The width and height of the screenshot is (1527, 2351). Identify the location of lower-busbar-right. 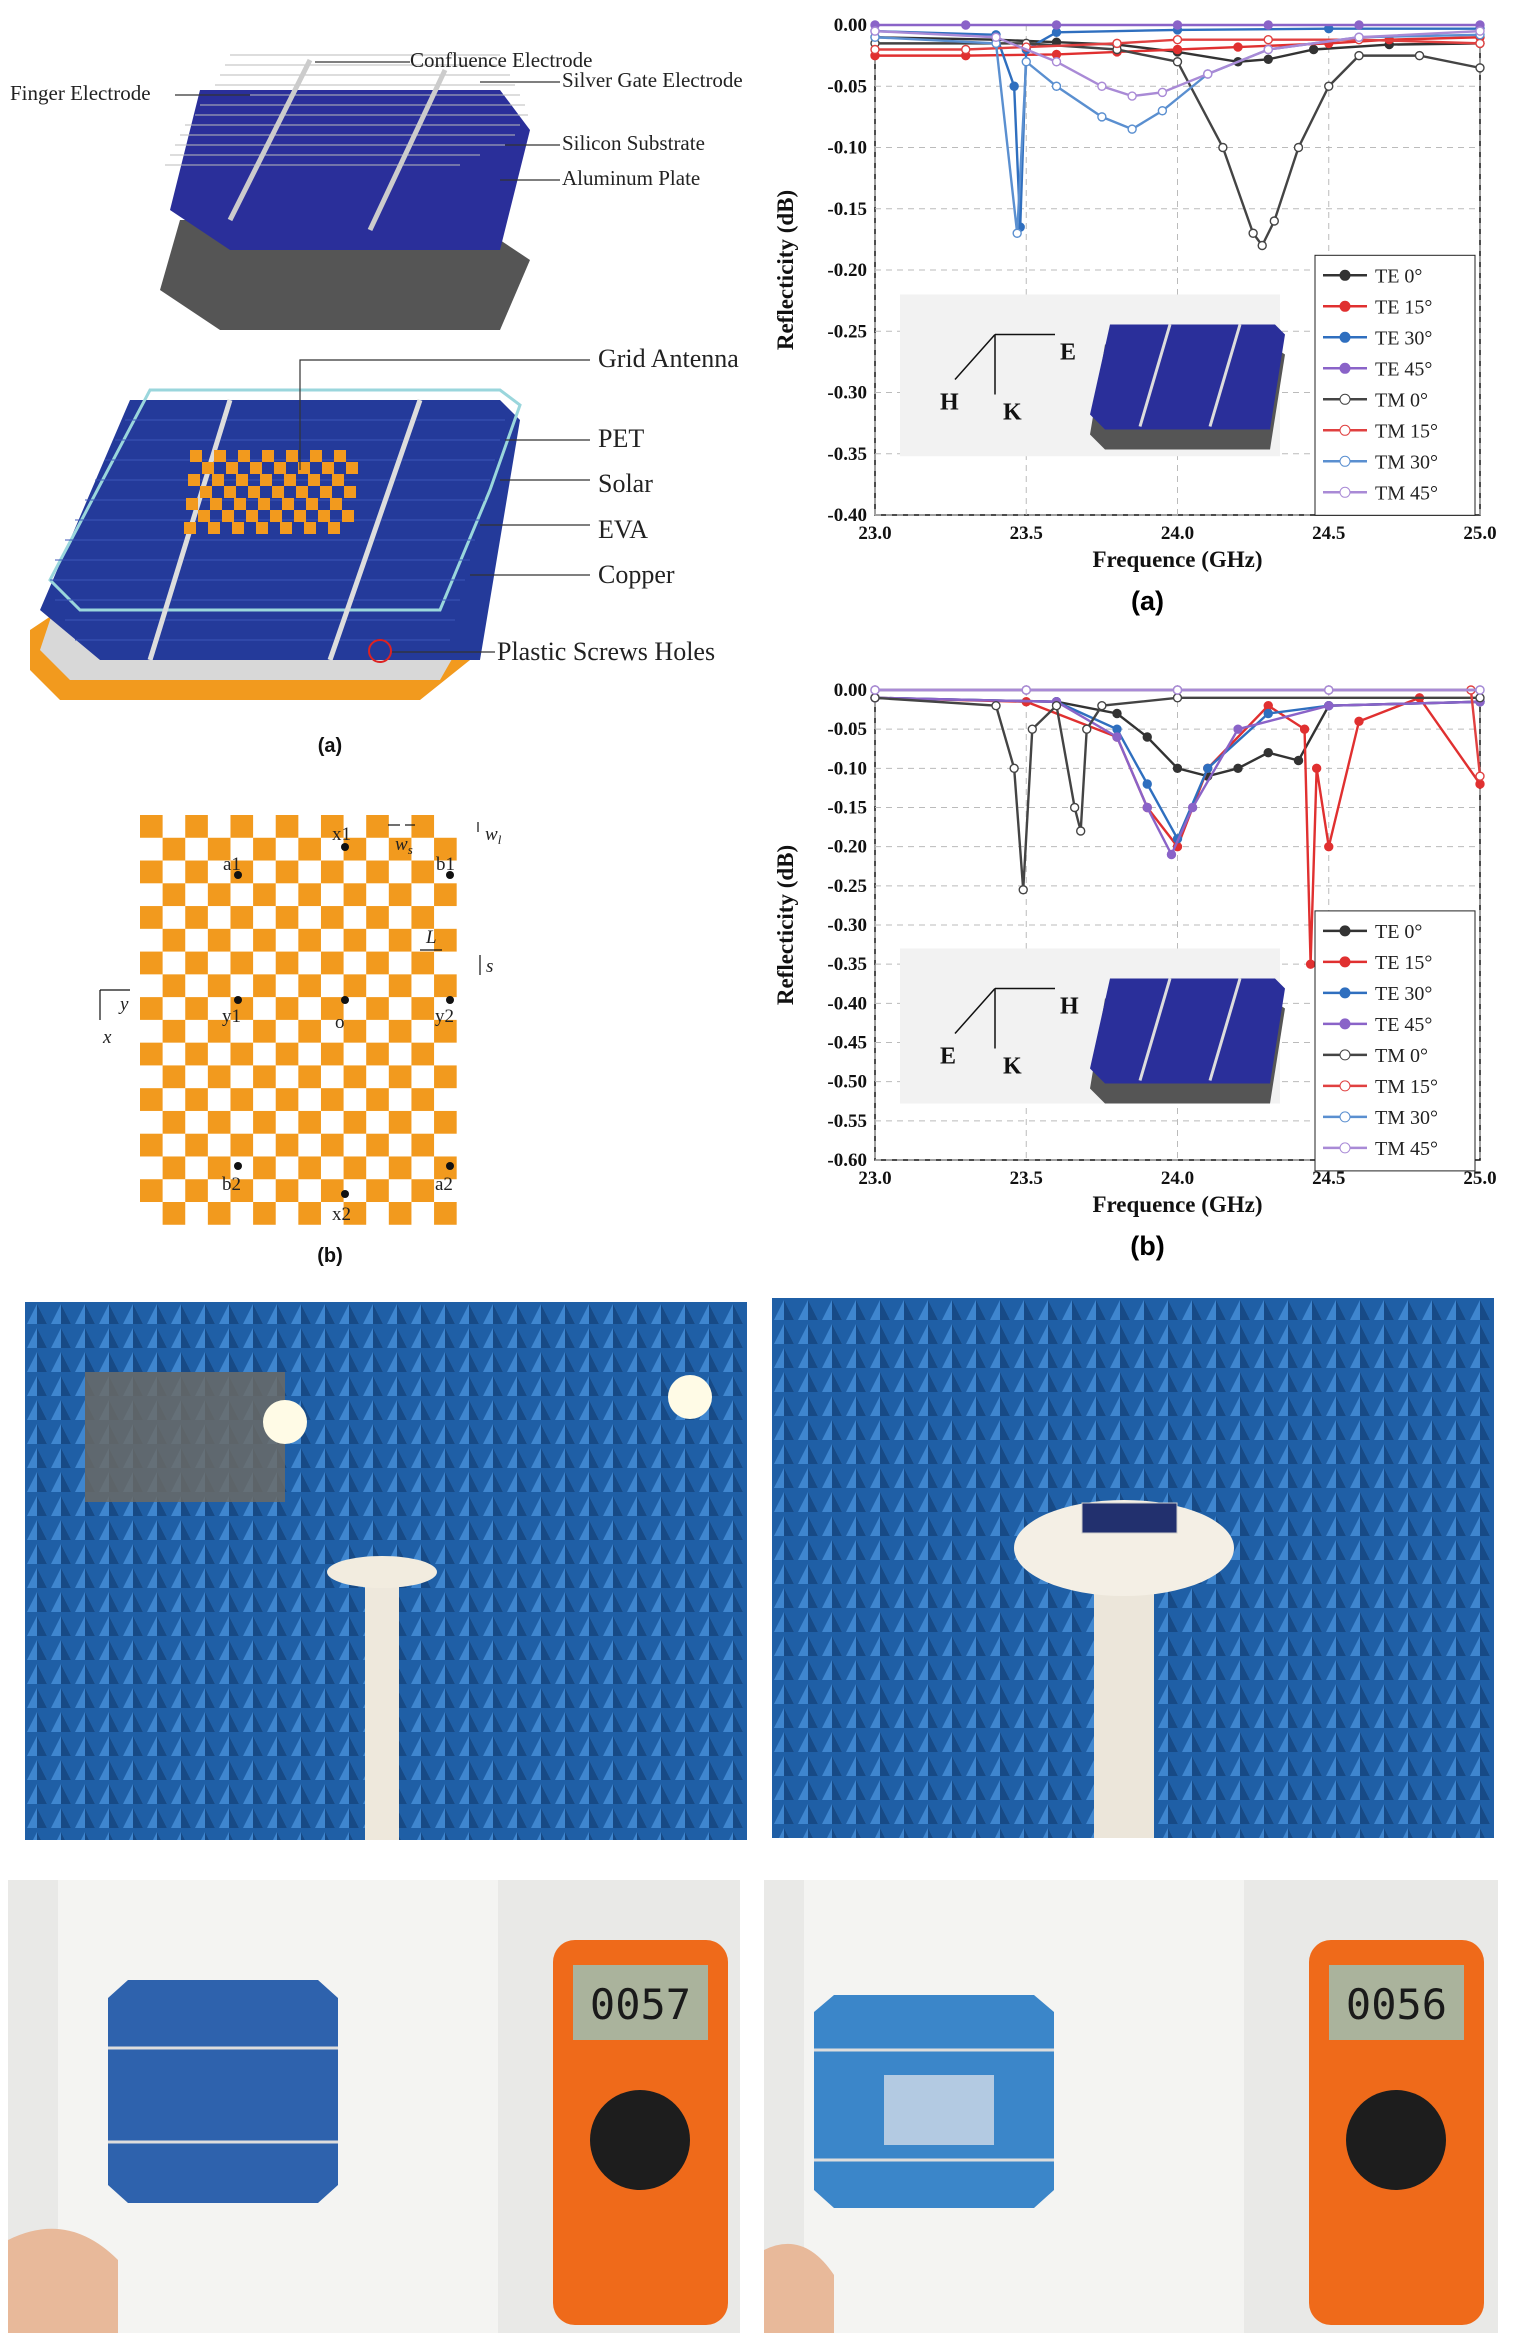
(375, 530).